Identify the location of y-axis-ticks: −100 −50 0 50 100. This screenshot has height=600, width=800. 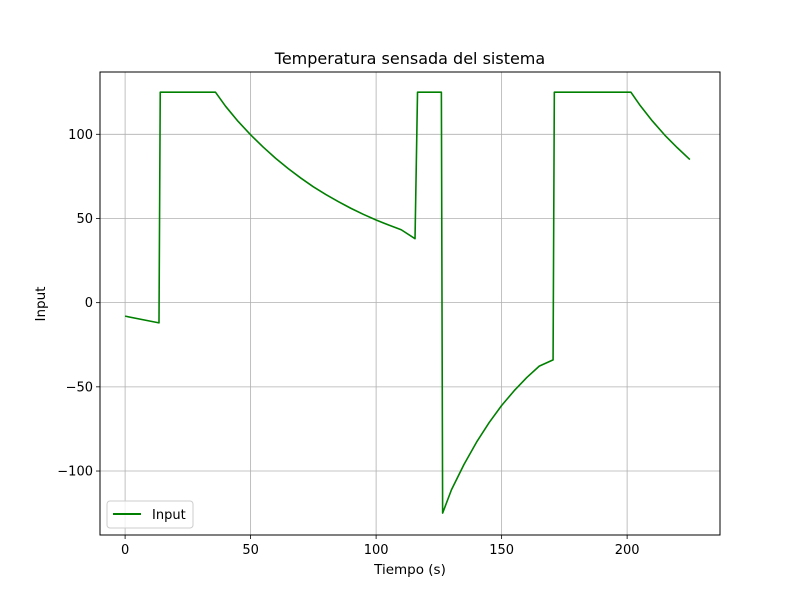
(78, 304).